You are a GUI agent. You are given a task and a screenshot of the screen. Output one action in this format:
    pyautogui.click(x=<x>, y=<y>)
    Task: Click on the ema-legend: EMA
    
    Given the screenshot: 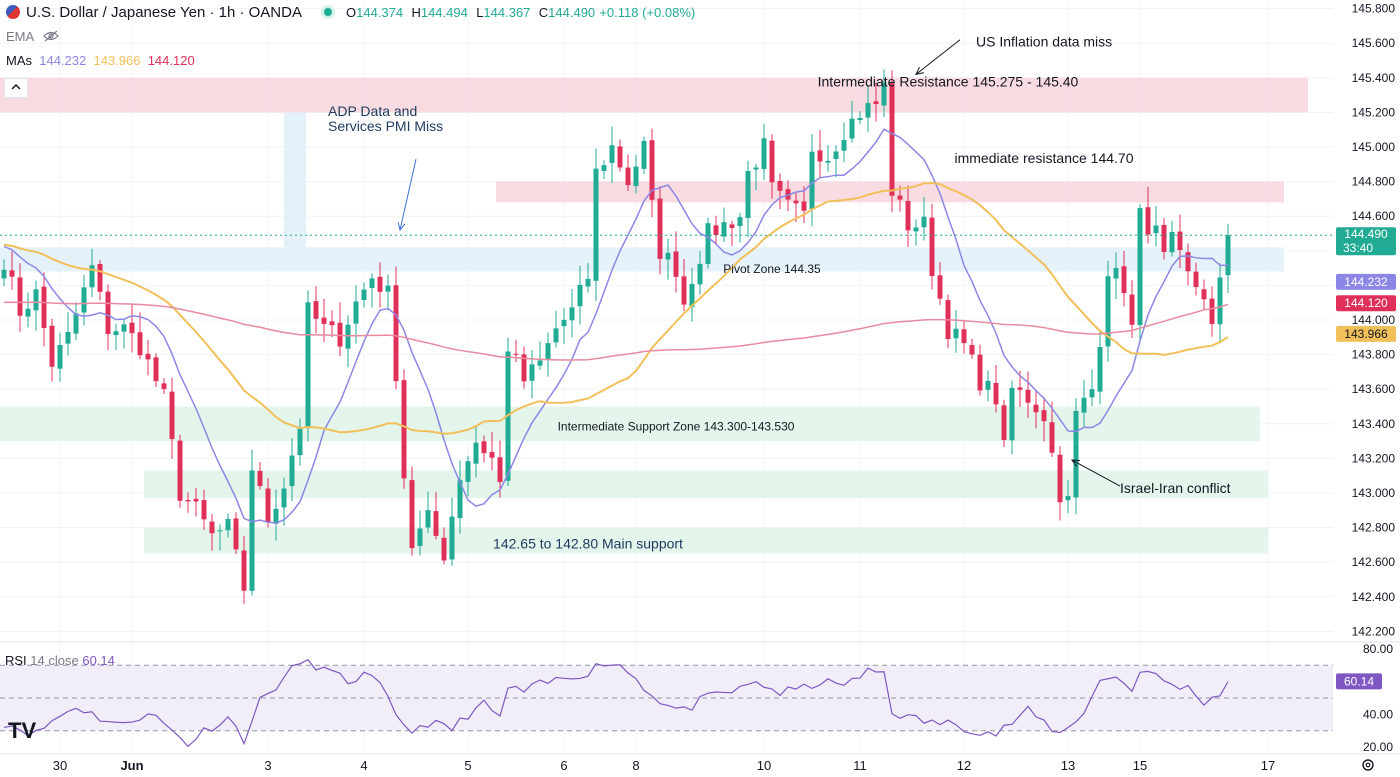 What is the action you would take?
    pyautogui.click(x=32, y=36)
    